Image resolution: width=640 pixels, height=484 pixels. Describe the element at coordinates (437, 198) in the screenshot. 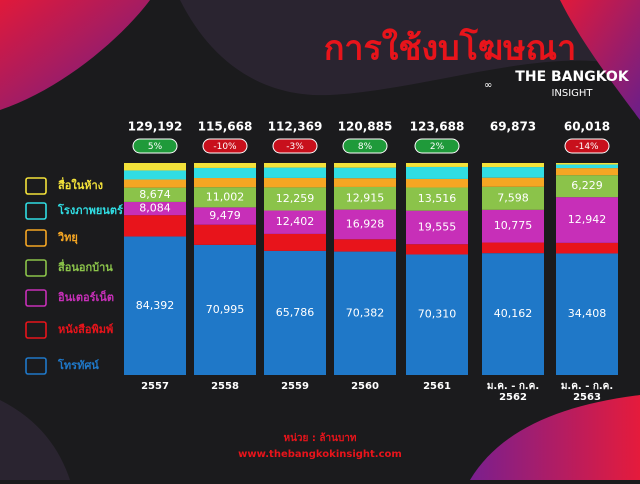

I see `data-label: 13,516` at that location.